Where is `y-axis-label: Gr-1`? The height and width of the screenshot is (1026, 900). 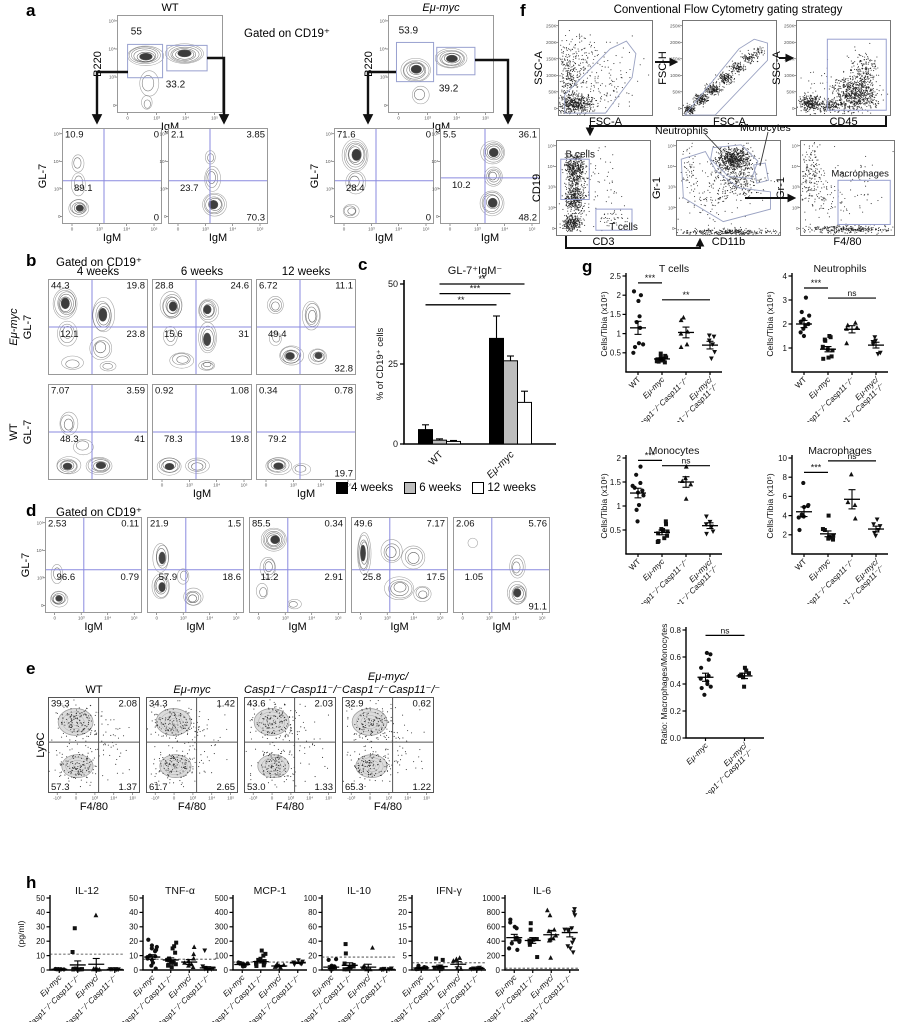
y-axis-label: Gr-1 is located at coordinates (657, 188).